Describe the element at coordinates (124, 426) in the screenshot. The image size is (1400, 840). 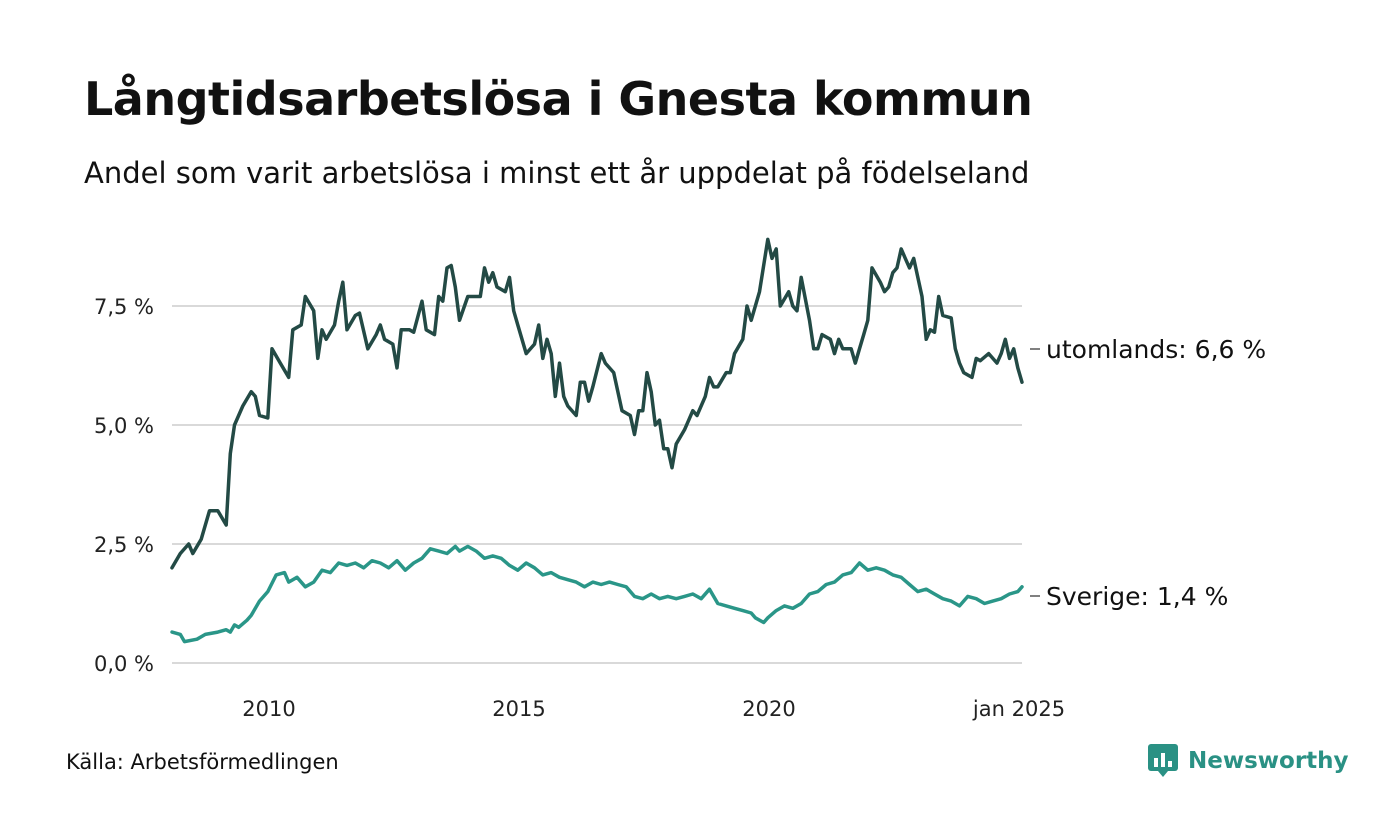
I see `y-tick-label: 5,0 %` at that location.